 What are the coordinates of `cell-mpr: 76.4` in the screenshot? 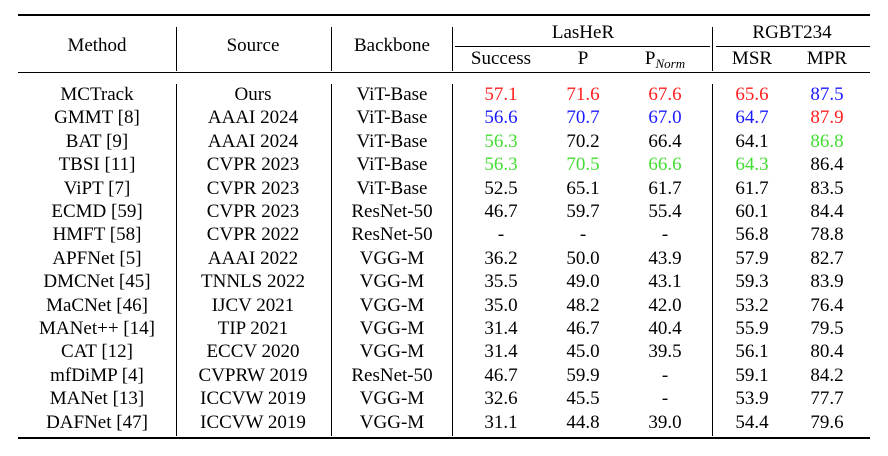 It's located at (827, 305).